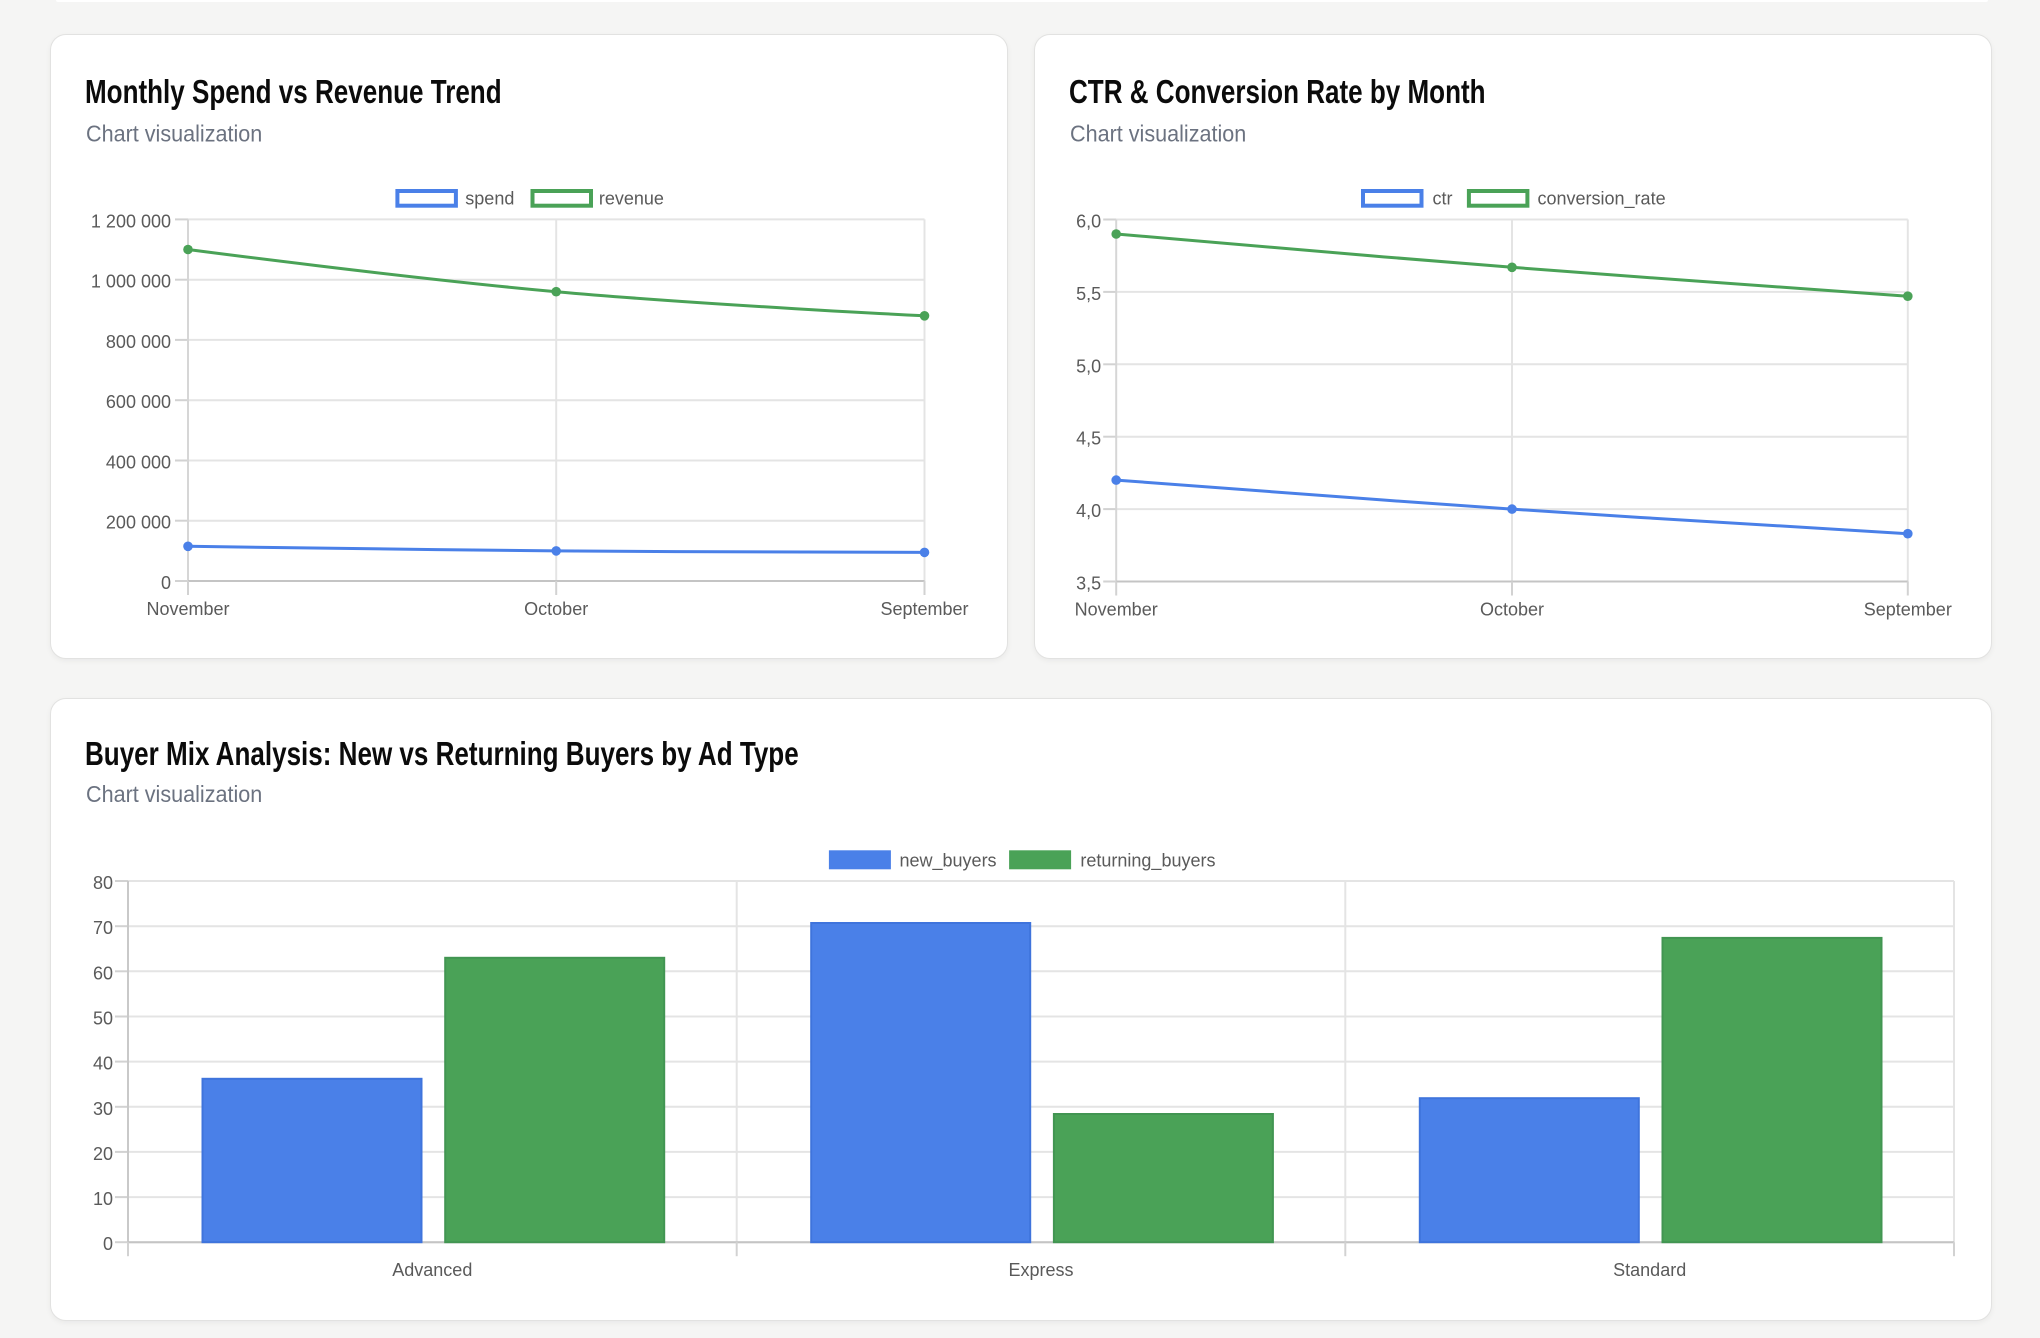 Image resolution: width=2040 pixels, height=1338 pixels. What do you see at coordinates (103, 1154) in the screenshot?
I see `svg-text: 20` at bounding box center [103, 1154].